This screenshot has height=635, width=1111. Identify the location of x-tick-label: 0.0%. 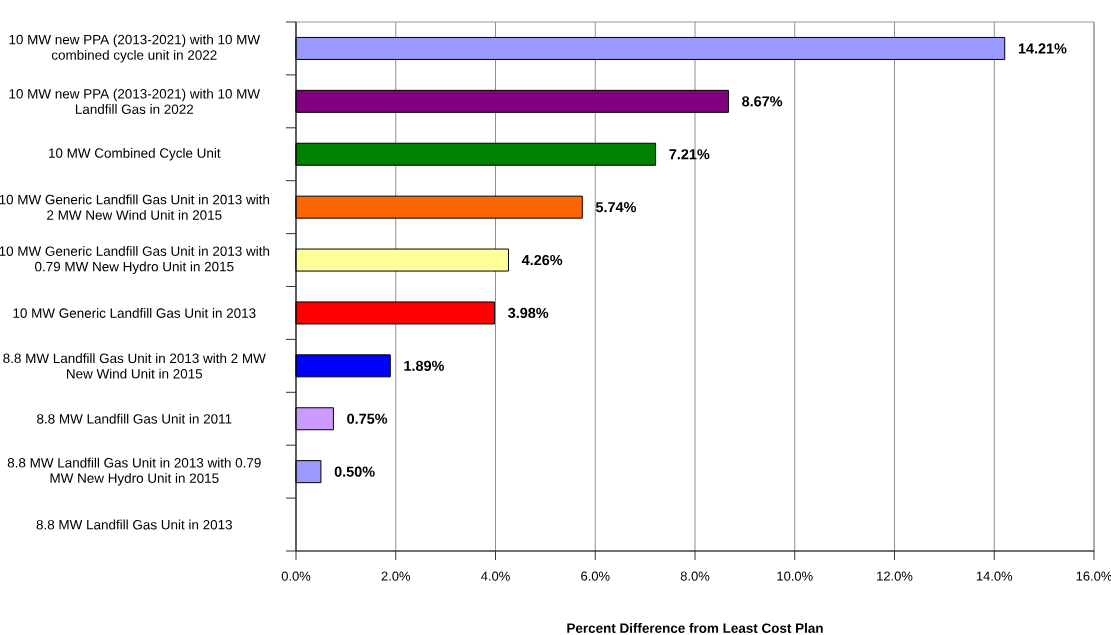
(296, 576).